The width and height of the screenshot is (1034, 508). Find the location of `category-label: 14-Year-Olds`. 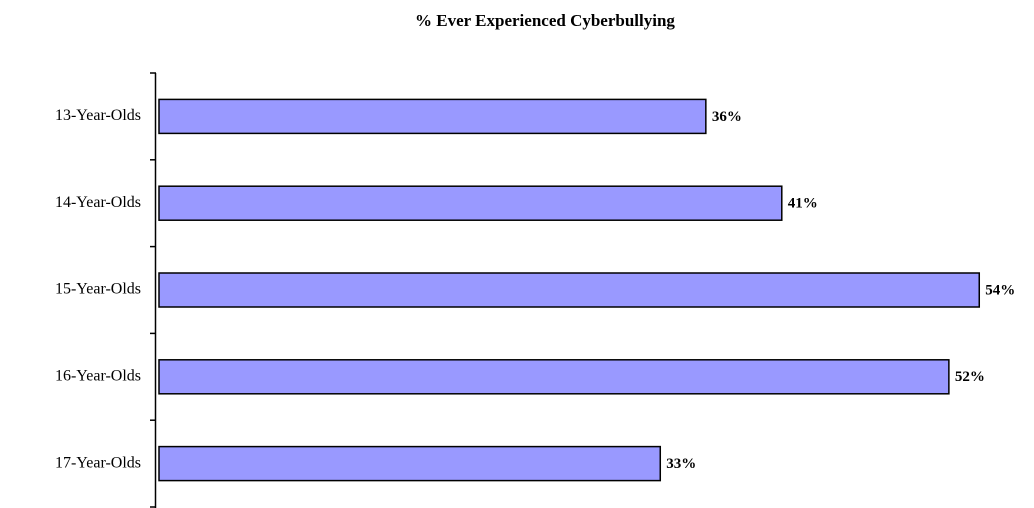

category-label: 14-Year-Olds is located at coordinates (98, 202).